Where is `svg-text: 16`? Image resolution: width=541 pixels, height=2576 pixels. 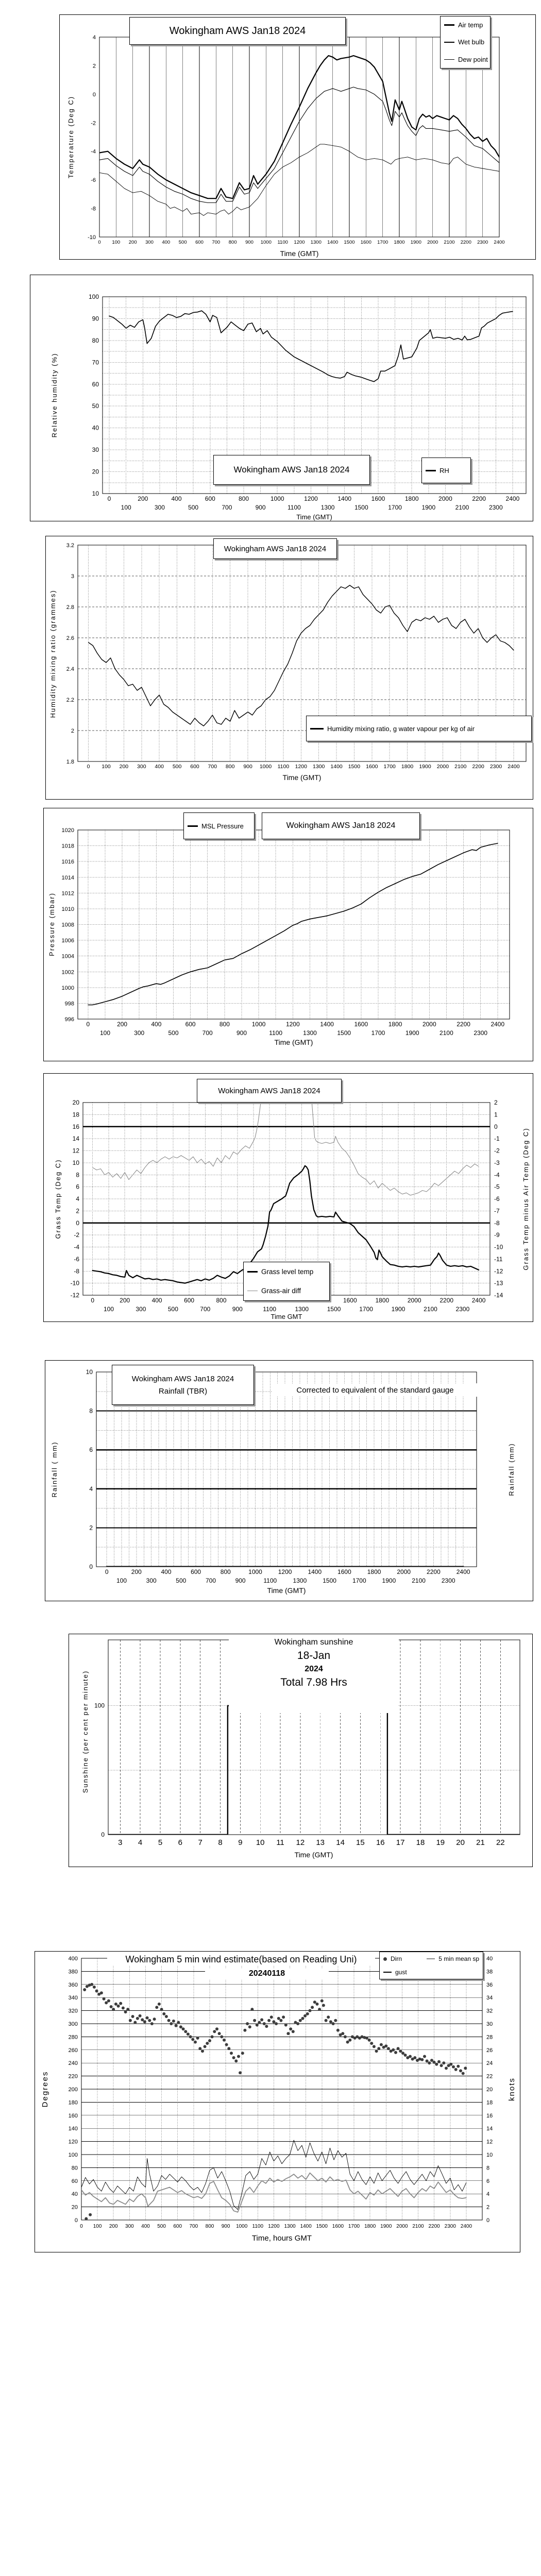
svg-text: 16 is located at coordinates (489, 2116).